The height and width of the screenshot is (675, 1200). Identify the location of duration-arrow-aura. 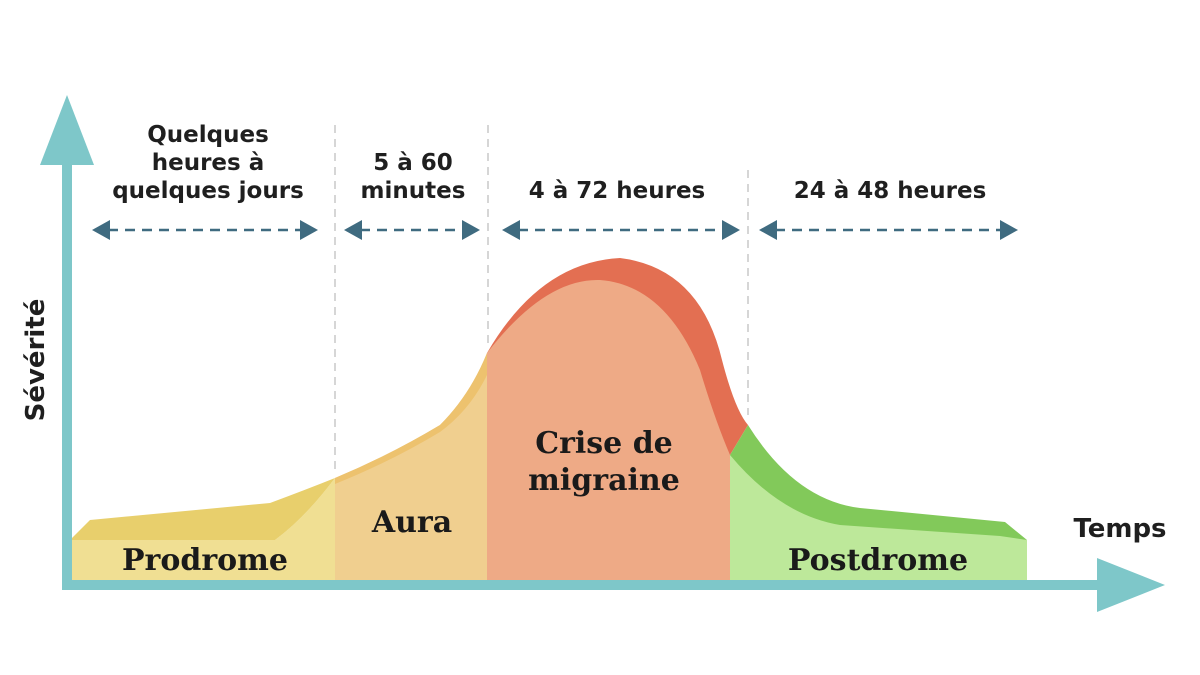
(412, 230).